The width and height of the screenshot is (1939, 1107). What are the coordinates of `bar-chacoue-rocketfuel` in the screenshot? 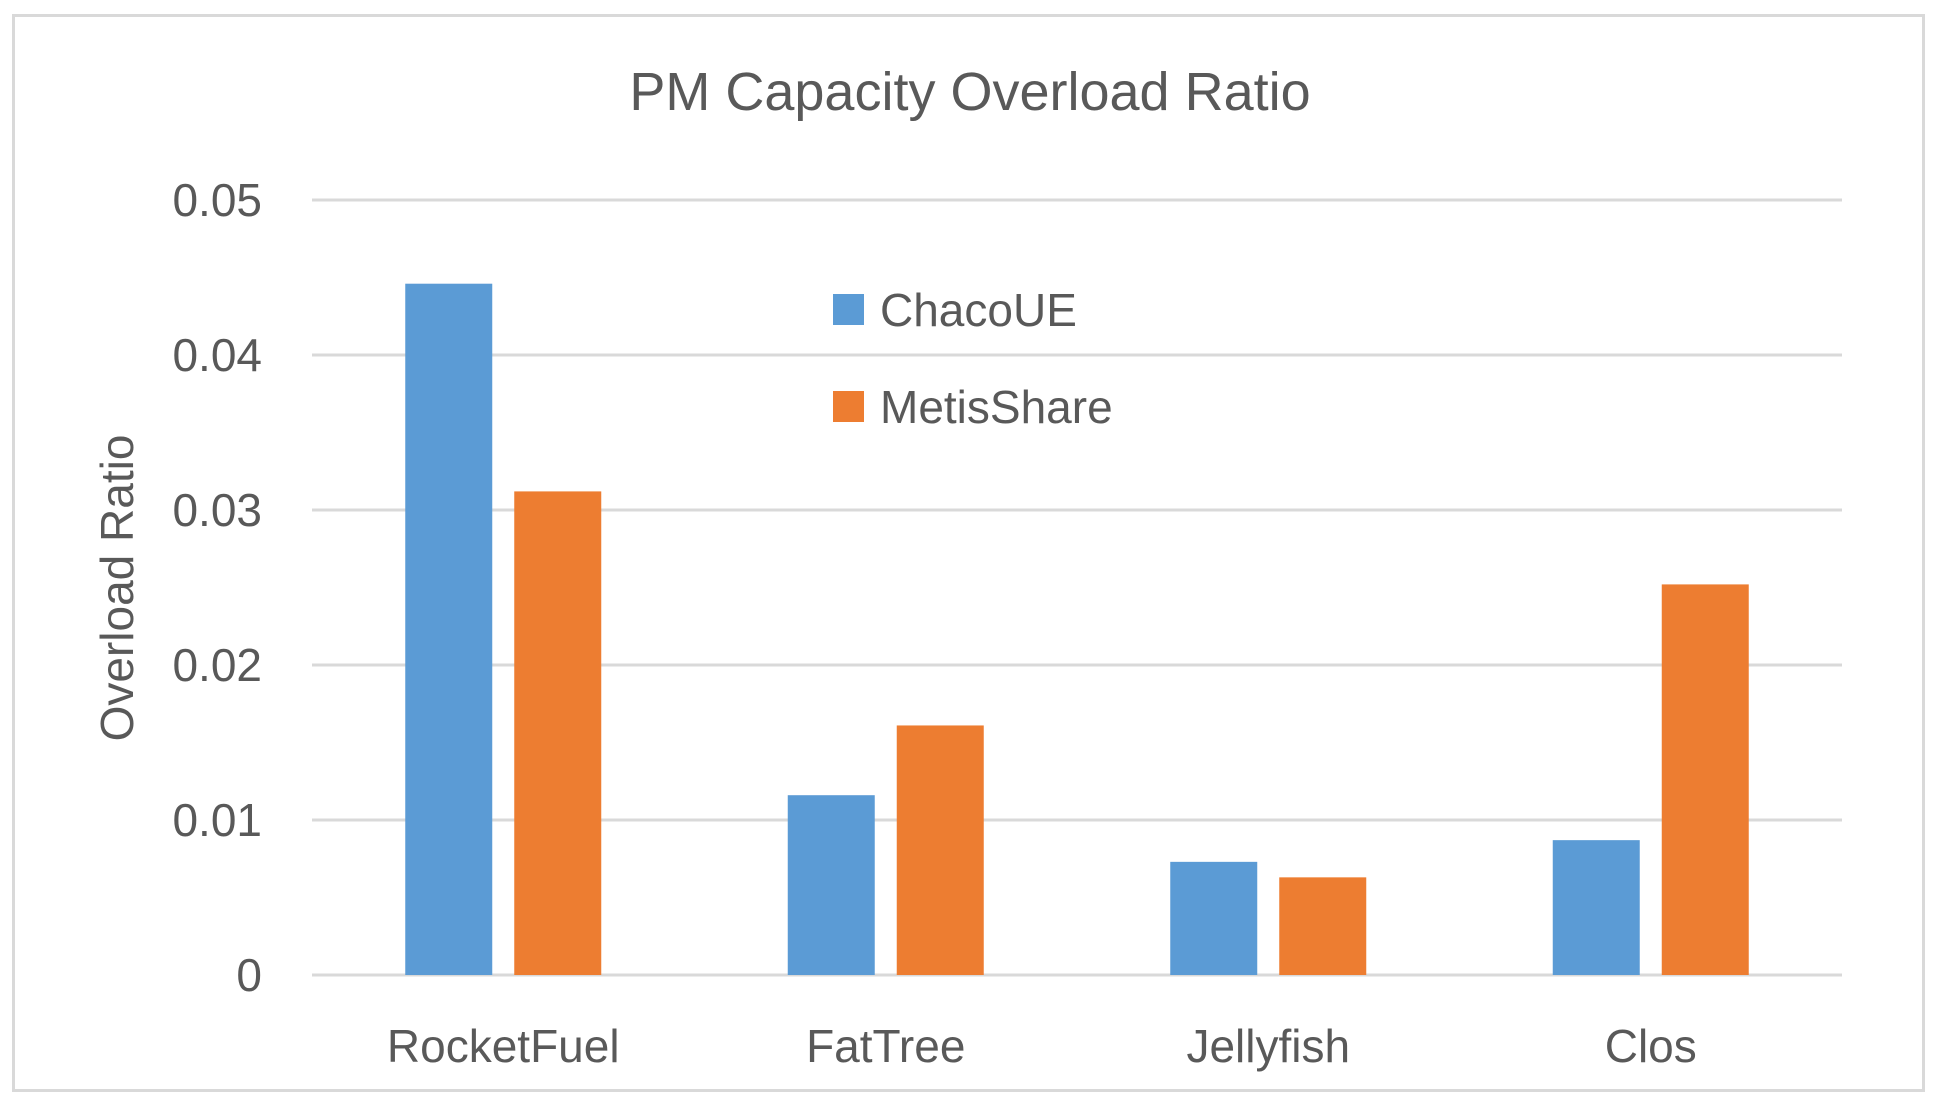 It's located at (449, 629).